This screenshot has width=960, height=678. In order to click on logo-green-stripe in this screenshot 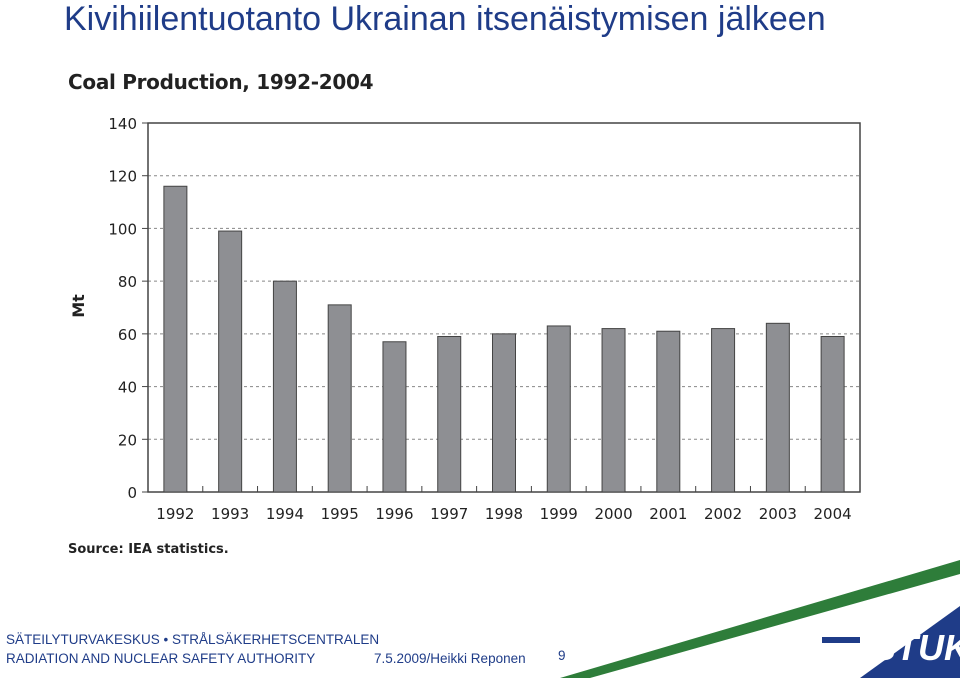, I will do `click(760, 619)`.